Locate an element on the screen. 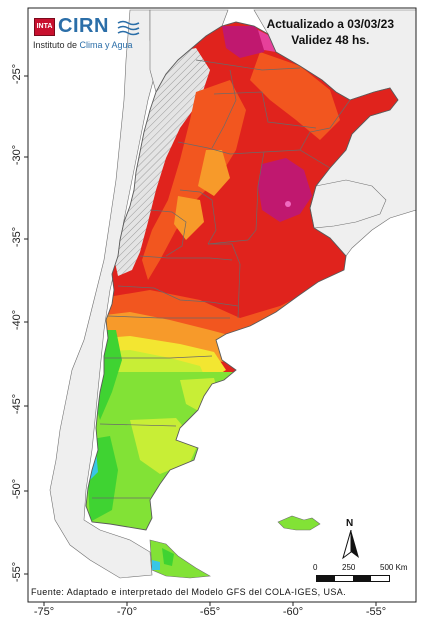 The image size is (428, 620). lon-tick: -75° is located at coordinates (44, 612).